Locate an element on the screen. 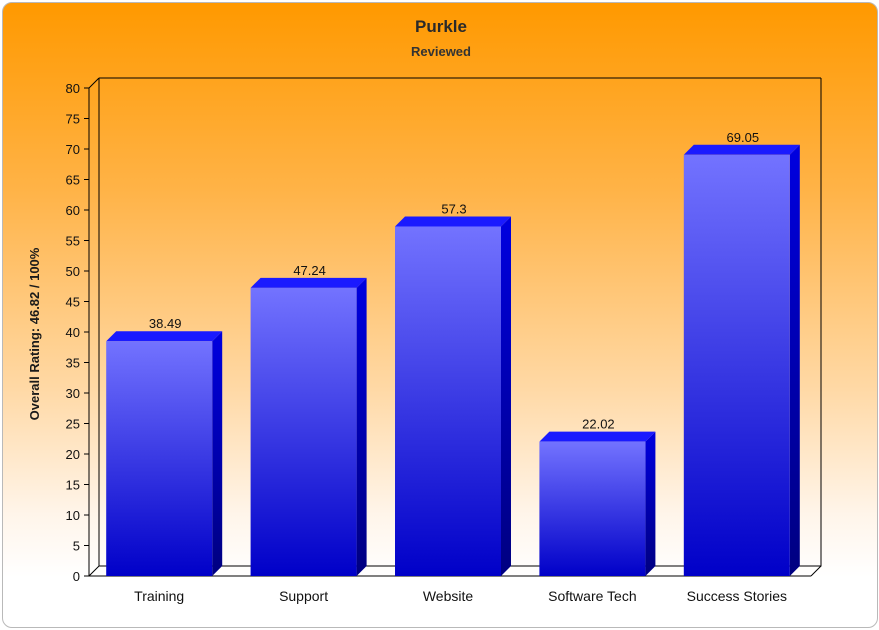 The width and height of the screenshot is (879, 630). y-tick-label: 65 is located at coordinates (73, 180).